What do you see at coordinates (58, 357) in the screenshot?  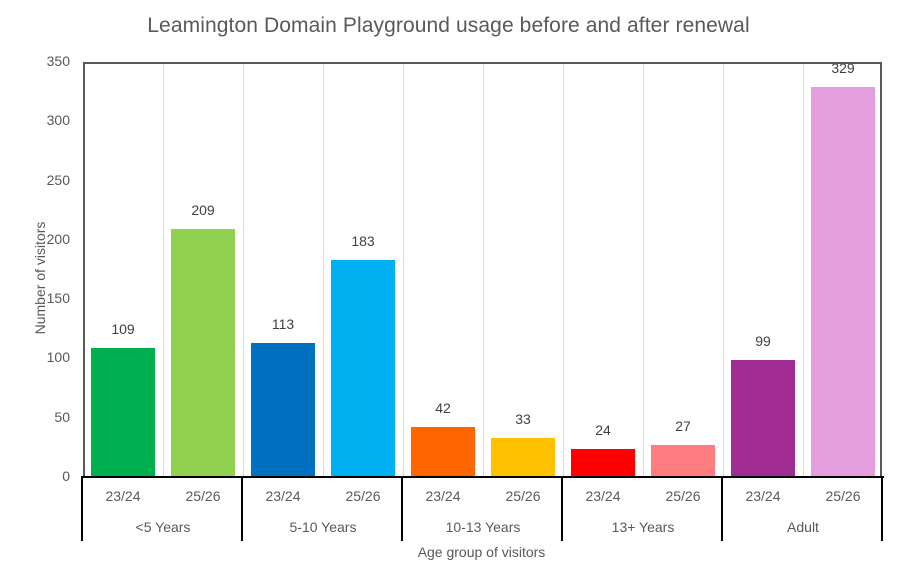 I see `y-tick-label: 100` at bounding box center [58, 357].